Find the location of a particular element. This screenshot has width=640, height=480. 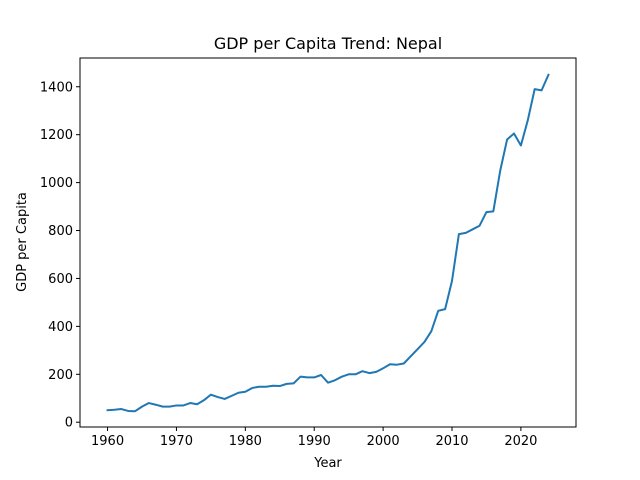

y-tick-label: 600 is located at coordinates (60, 279).